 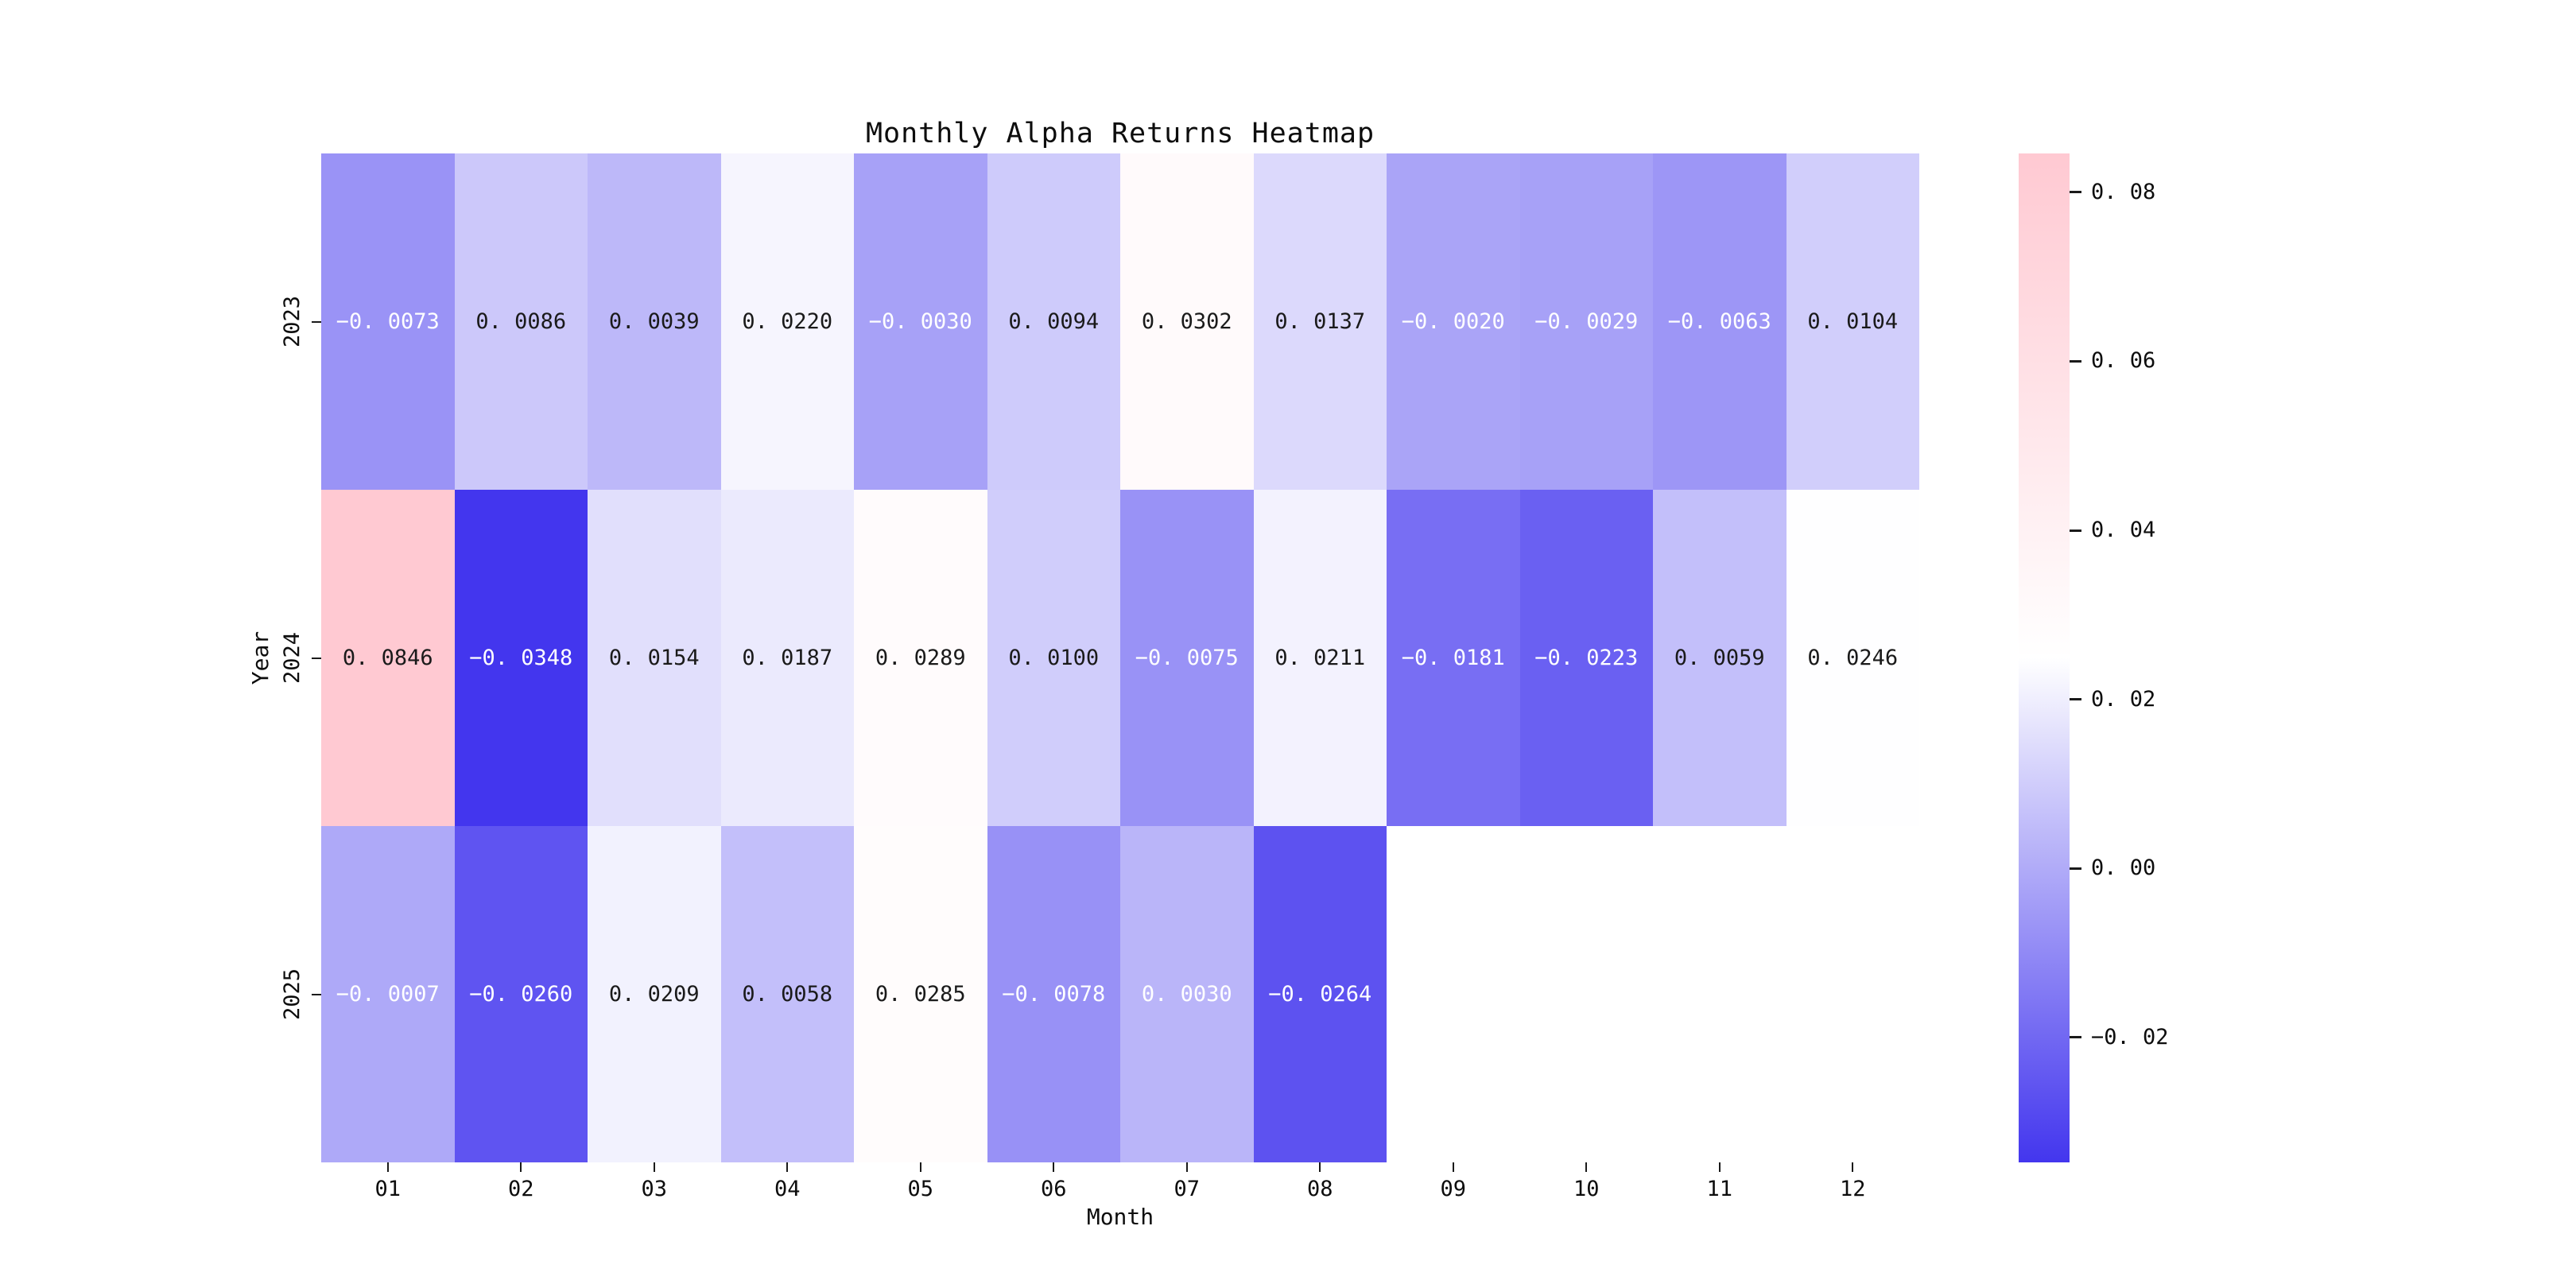 I want to click on heatmap-cell: 0. 0137, so click(x=1320, y=322).